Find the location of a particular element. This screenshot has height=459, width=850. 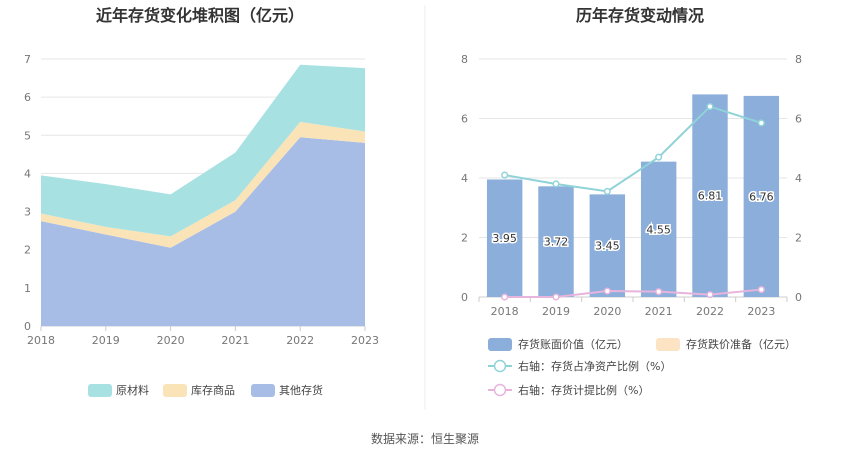

left-y-tick-label: 3 is located at coordinates (27, 212).